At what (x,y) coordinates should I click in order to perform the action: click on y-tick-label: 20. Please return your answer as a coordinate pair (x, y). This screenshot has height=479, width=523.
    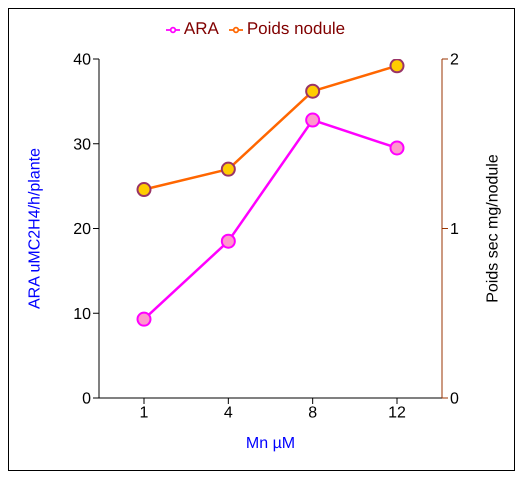
    Looking at the image, I should click on (82, 229).